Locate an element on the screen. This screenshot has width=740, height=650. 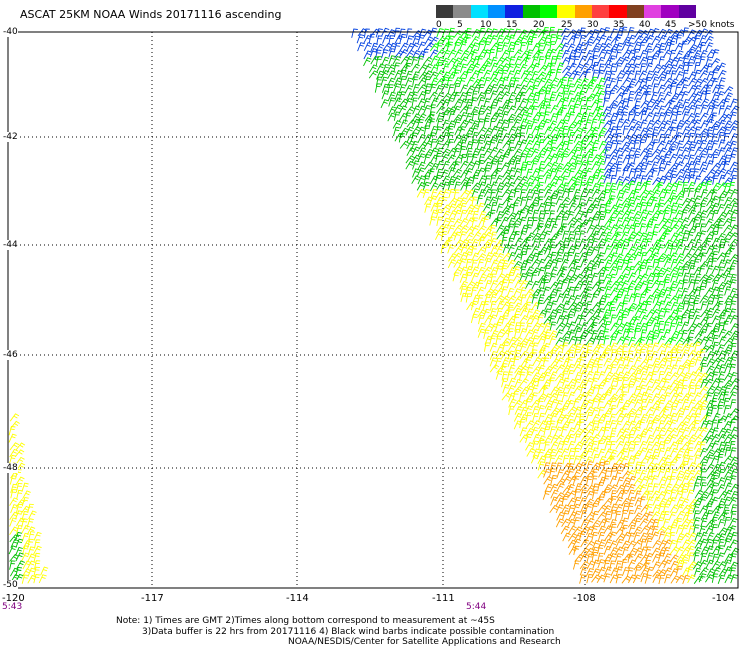
lat-label: -44 is located at coordinates (10, 245).